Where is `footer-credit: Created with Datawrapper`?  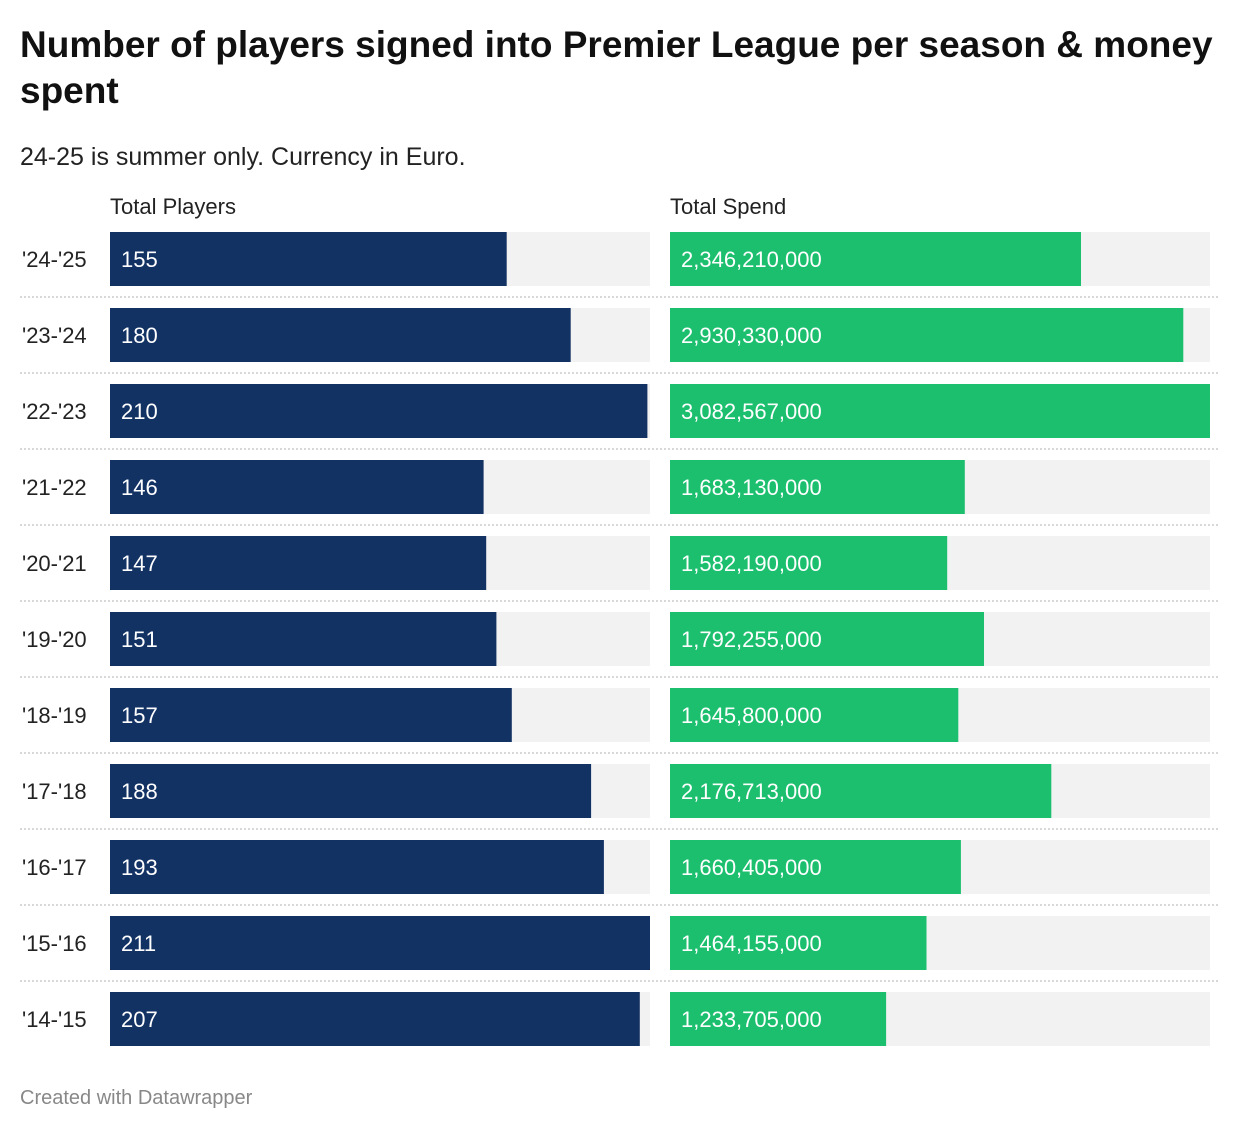 footer-credit: Created with Datawrapper is located at coordinates (136, 1098).